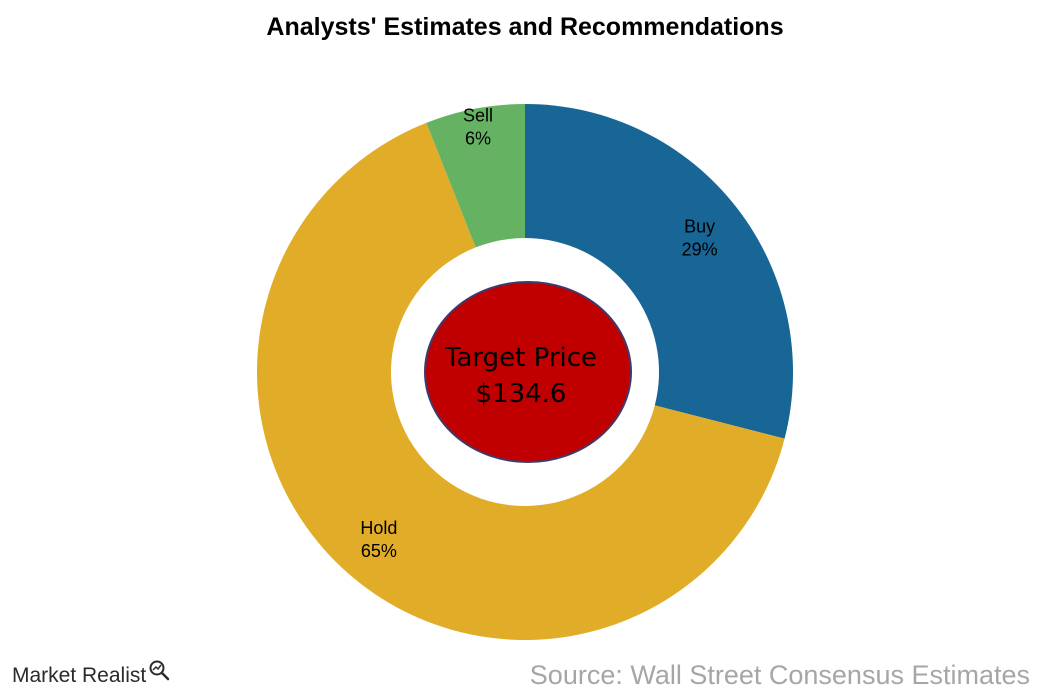 The width and height of the screenshot is (1050, 700). I want to click on magnifier-chart-icon, so click(159, 670).